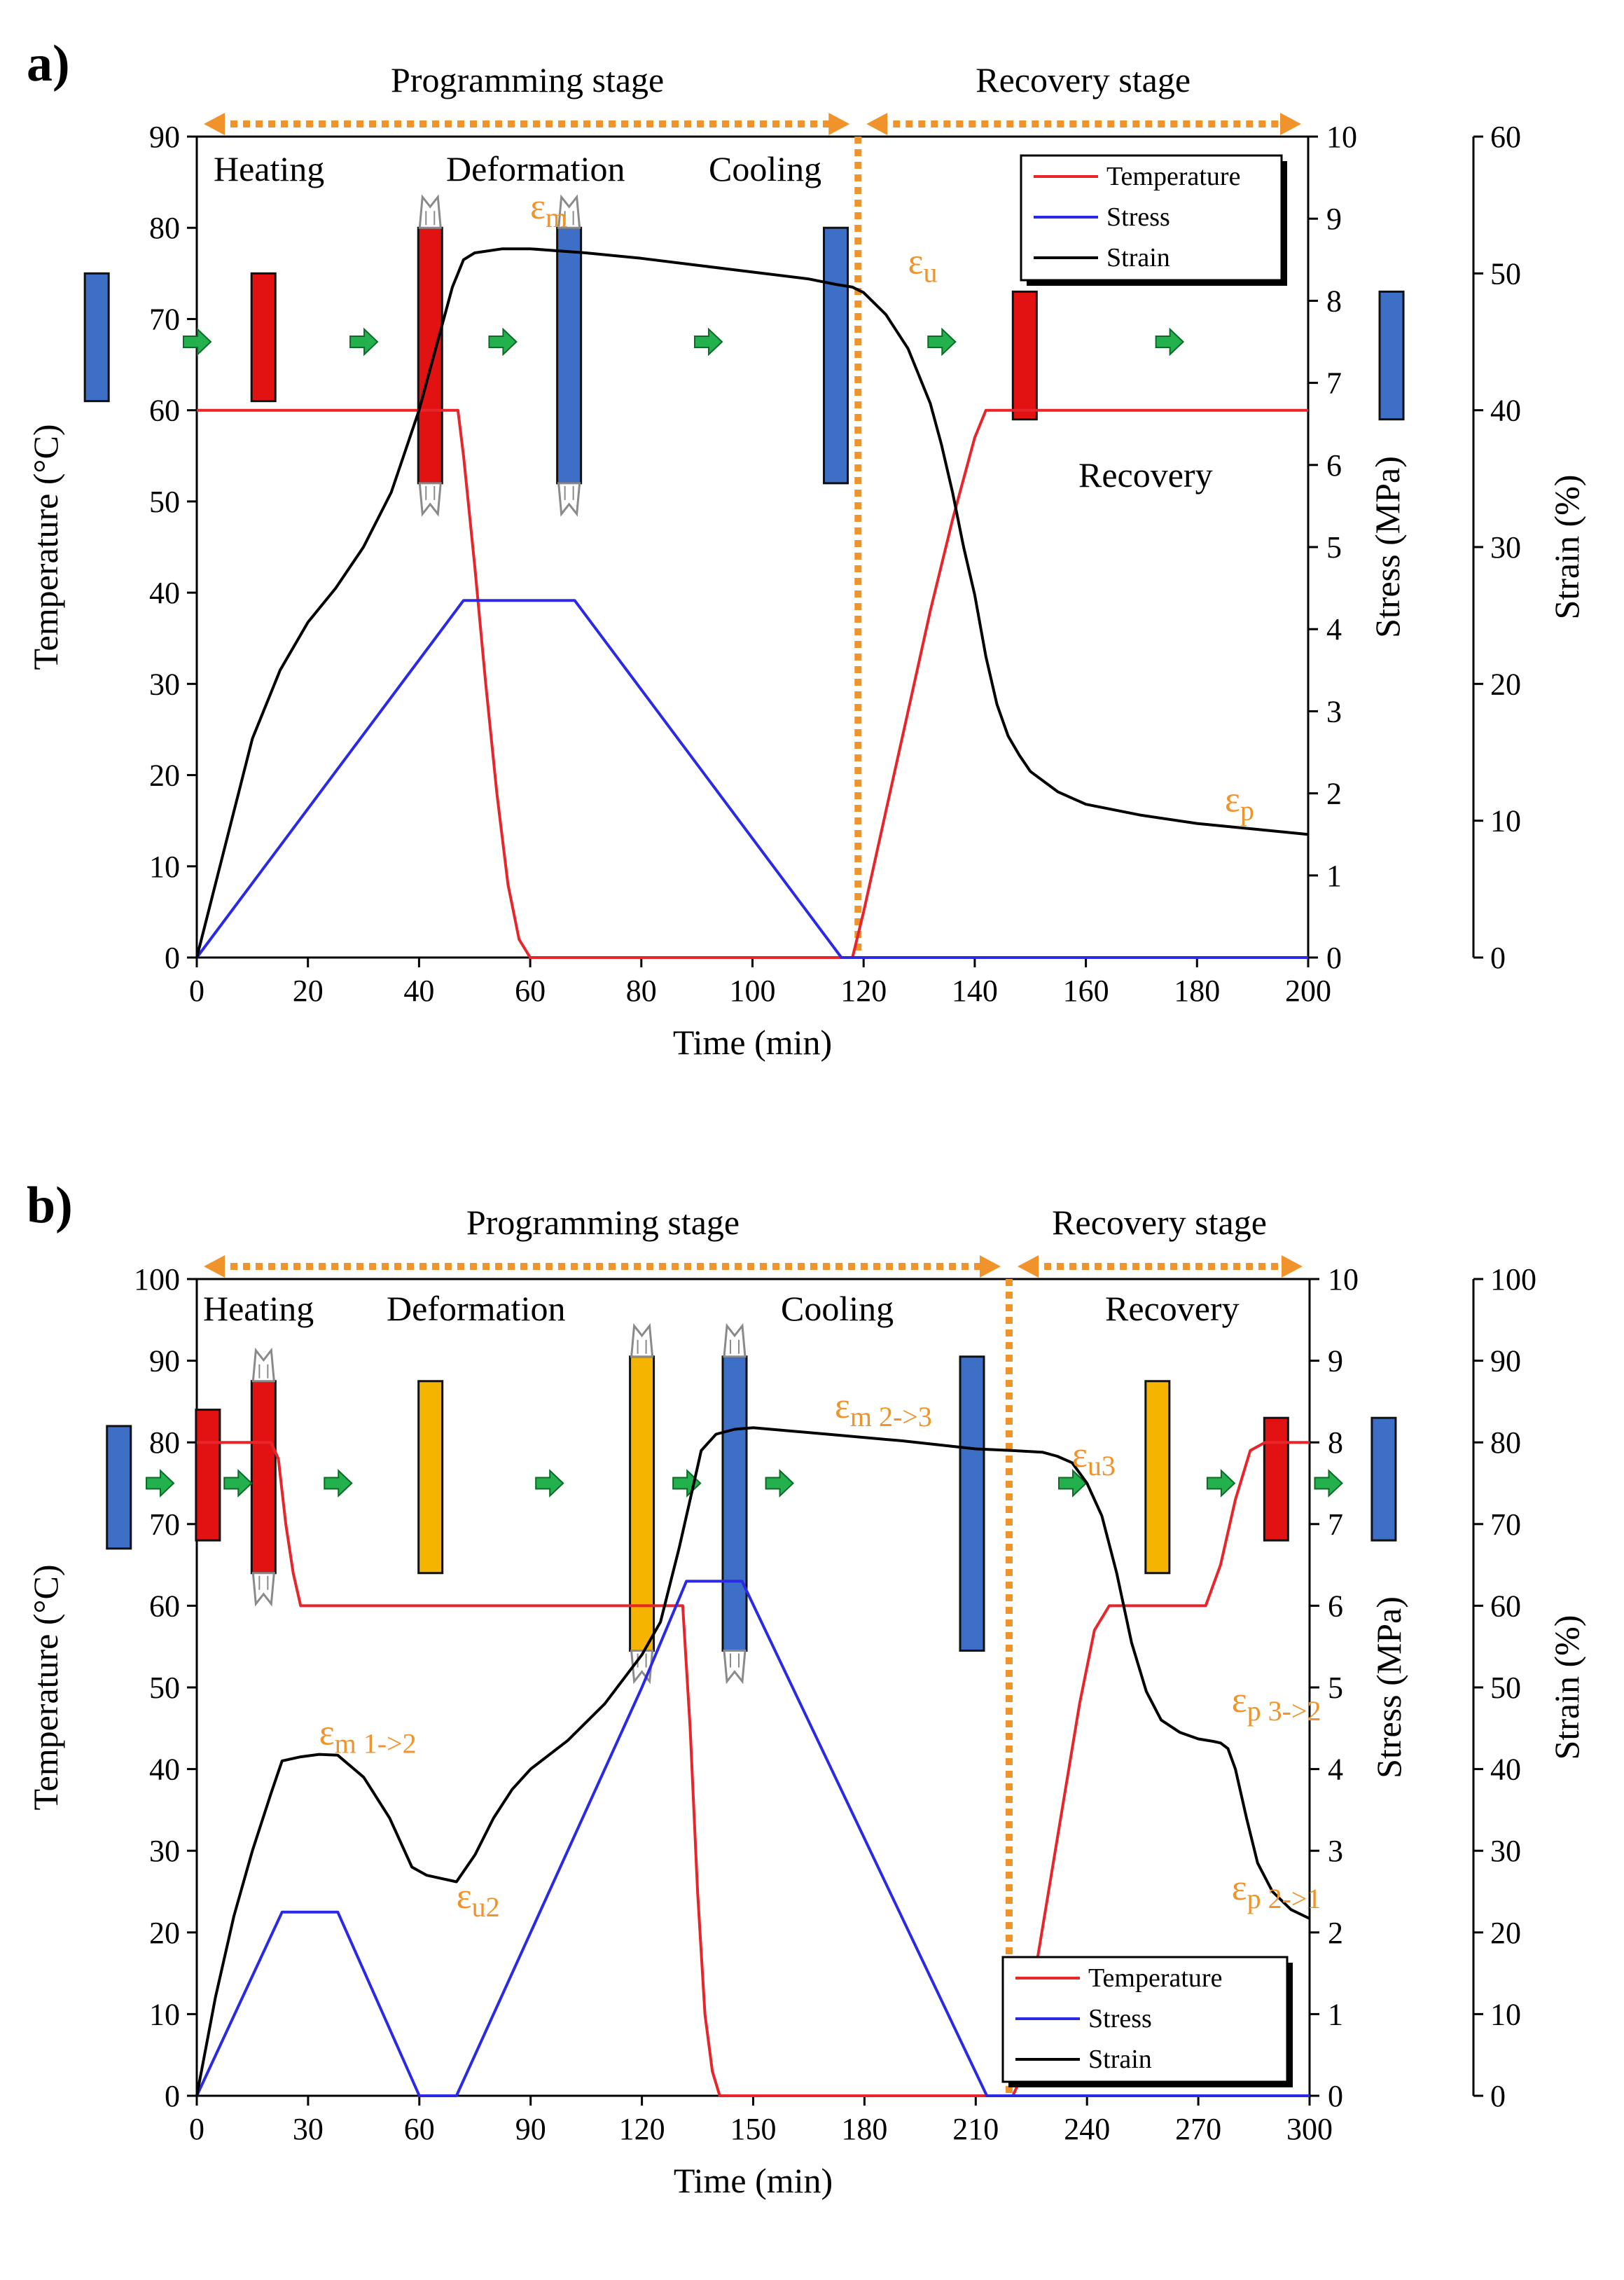 Image resolution: width=1624 pixels, height=2280 pixels. Describe the element at coordinates (164, 2014) in the screenshot. I see `y-tick-label: 10` at that location.